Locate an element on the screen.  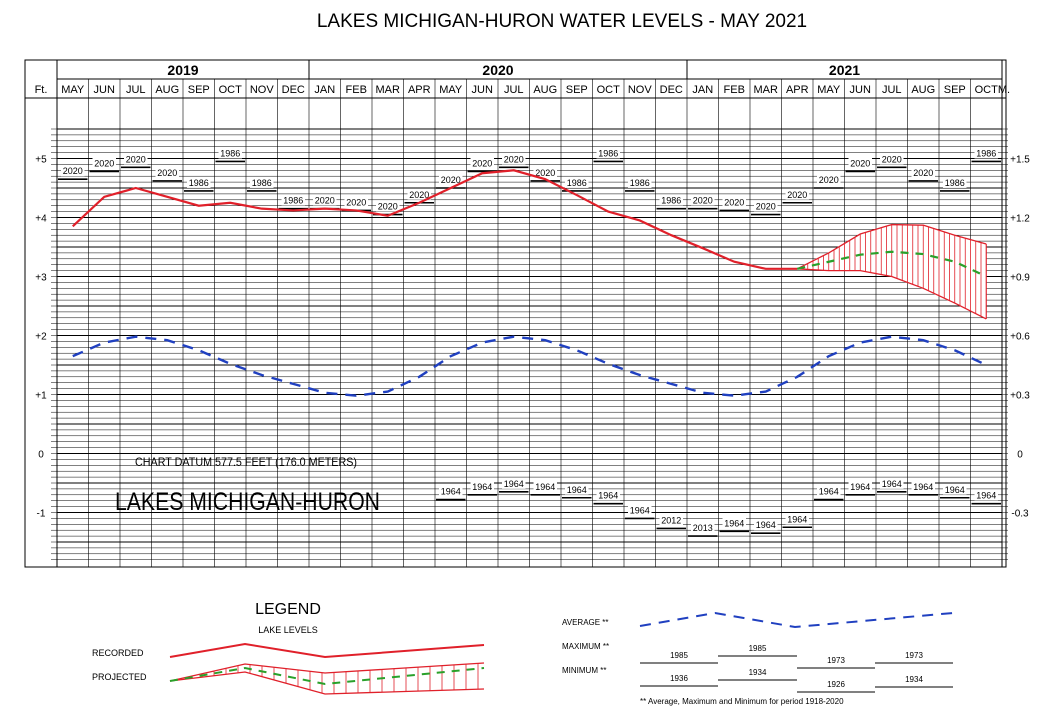
m-tick-label: +0.3 is located at coordinates (1020, 396).